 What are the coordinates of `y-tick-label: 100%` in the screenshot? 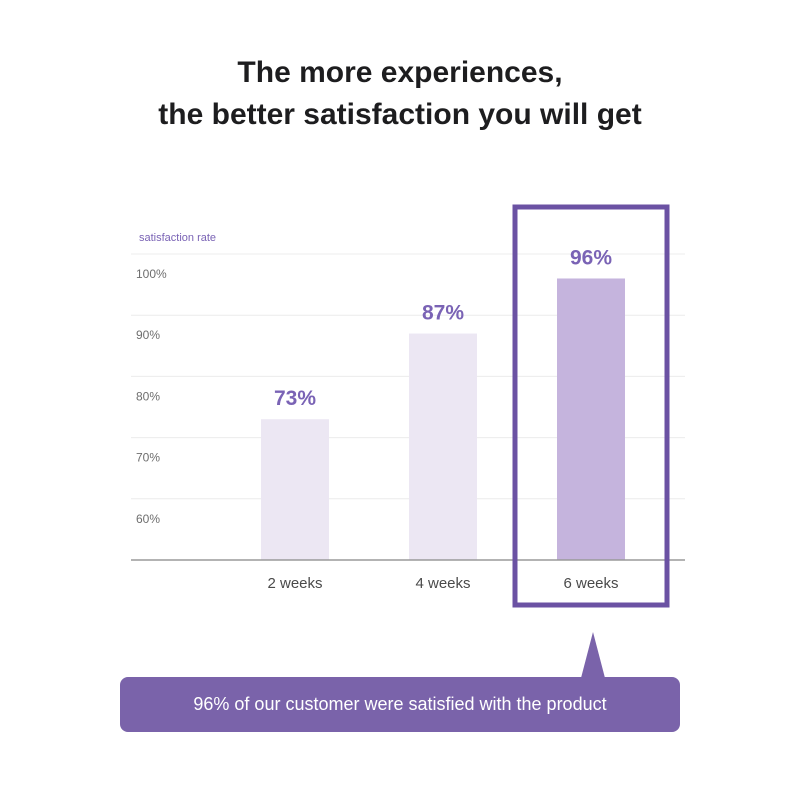 It's located at (151, 274).